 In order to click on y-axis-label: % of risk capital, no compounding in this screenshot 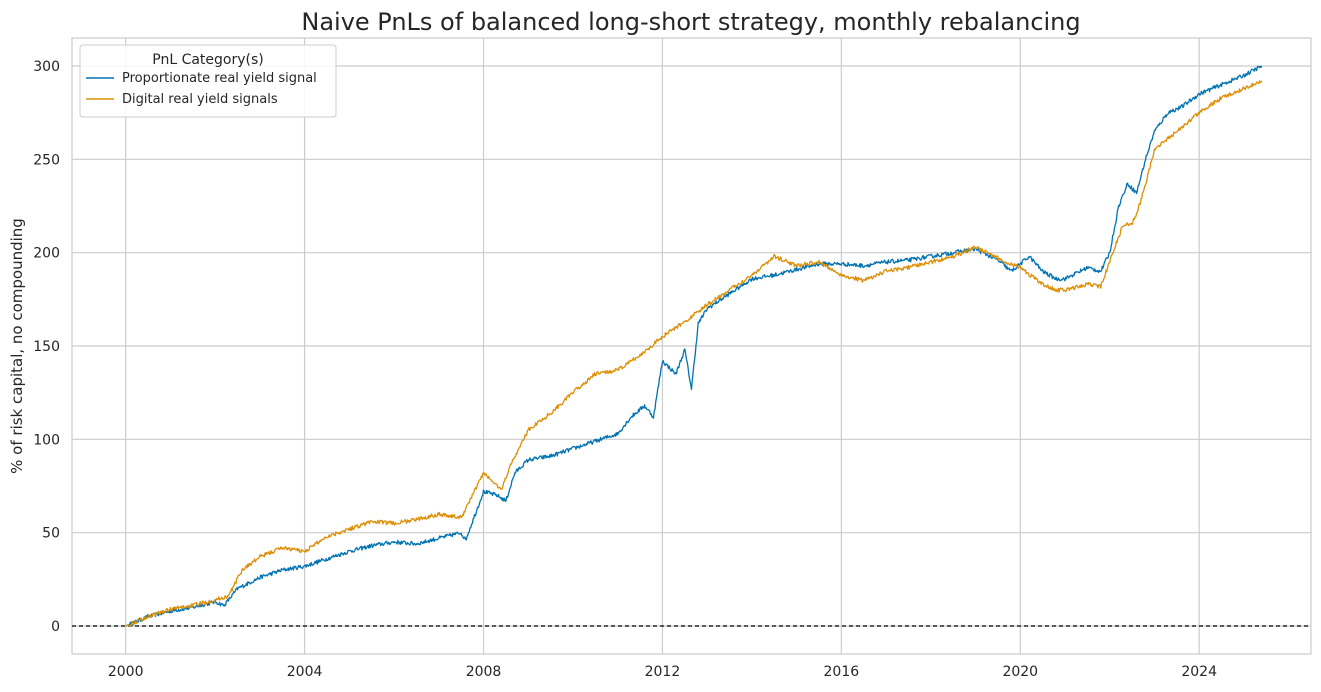, I will do `click(17, 346)`.